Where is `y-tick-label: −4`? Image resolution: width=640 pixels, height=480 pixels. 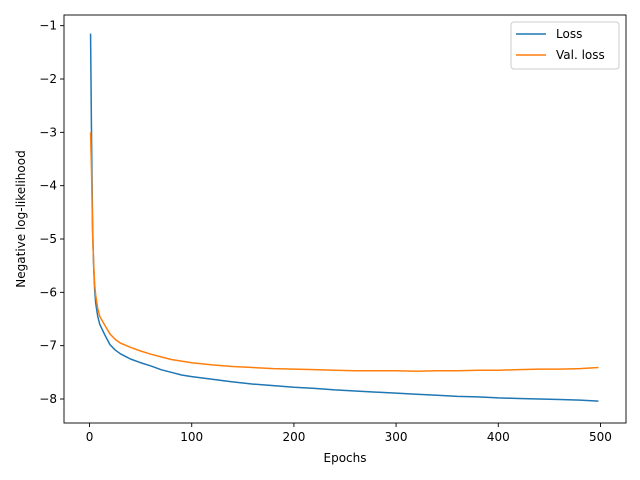
y-tick-label: −4 is located at coordinates (48, 186).